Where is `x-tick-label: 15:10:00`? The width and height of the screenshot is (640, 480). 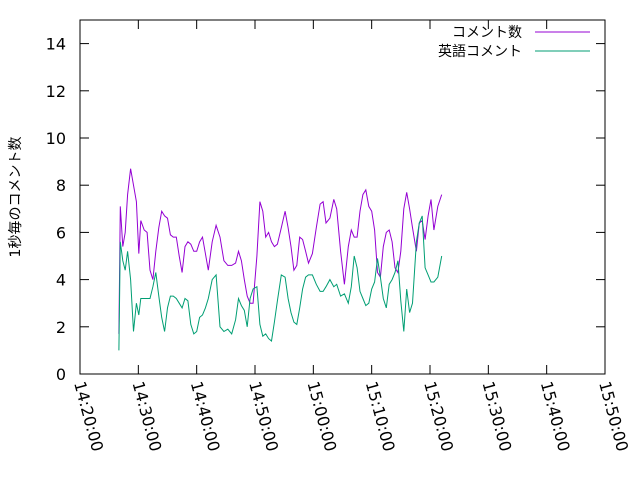 x-tick-label: 15:10:00 is located at coordinates (380, 416).